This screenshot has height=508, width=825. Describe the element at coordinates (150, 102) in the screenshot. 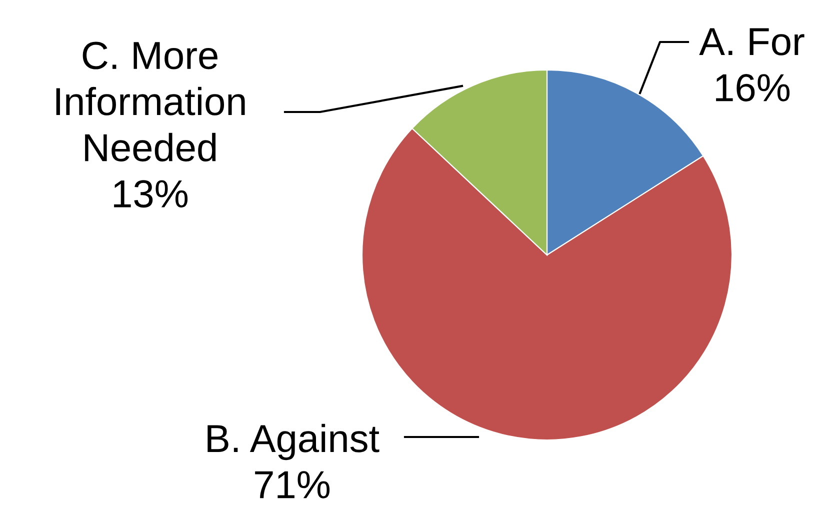

I see `slice-label: C. More Information Needed` at that location.